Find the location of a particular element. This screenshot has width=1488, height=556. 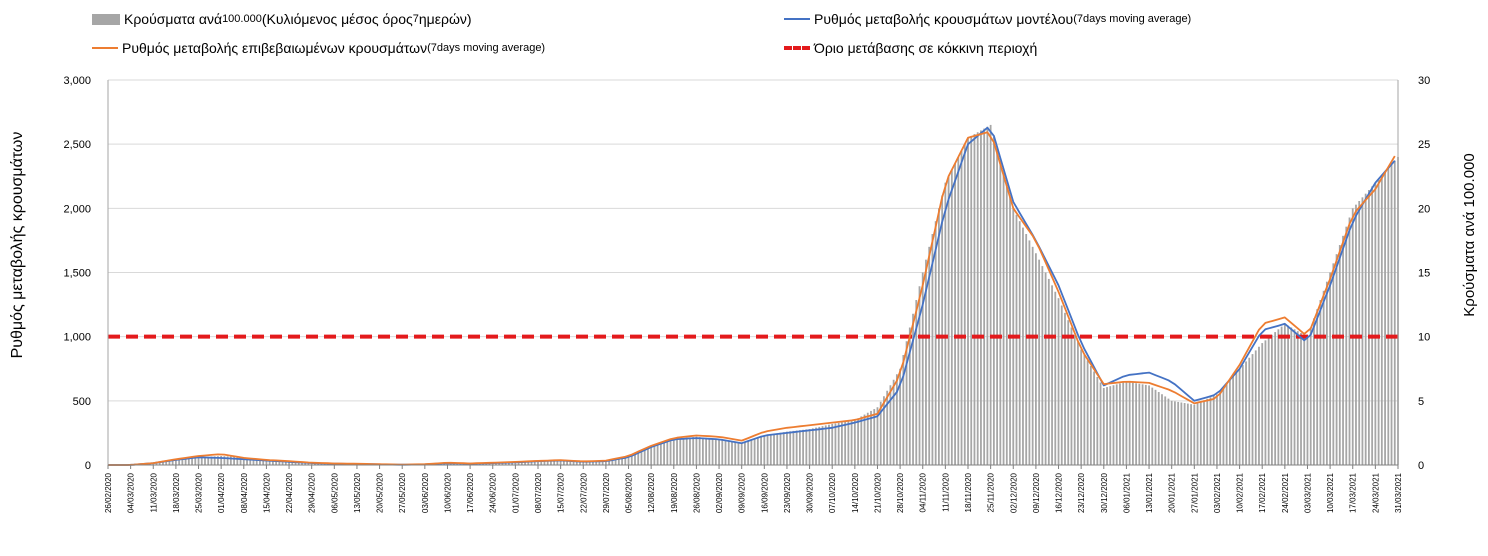

legend-bars-end: ημερών) is located at coordinates (445, 19).